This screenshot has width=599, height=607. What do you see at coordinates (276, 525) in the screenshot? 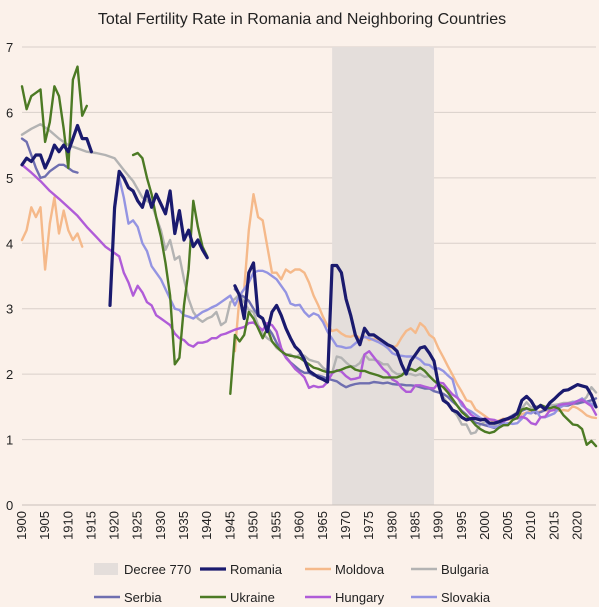
I see `x-tick-label-1955: 1955` at bounding box center [276, 525].